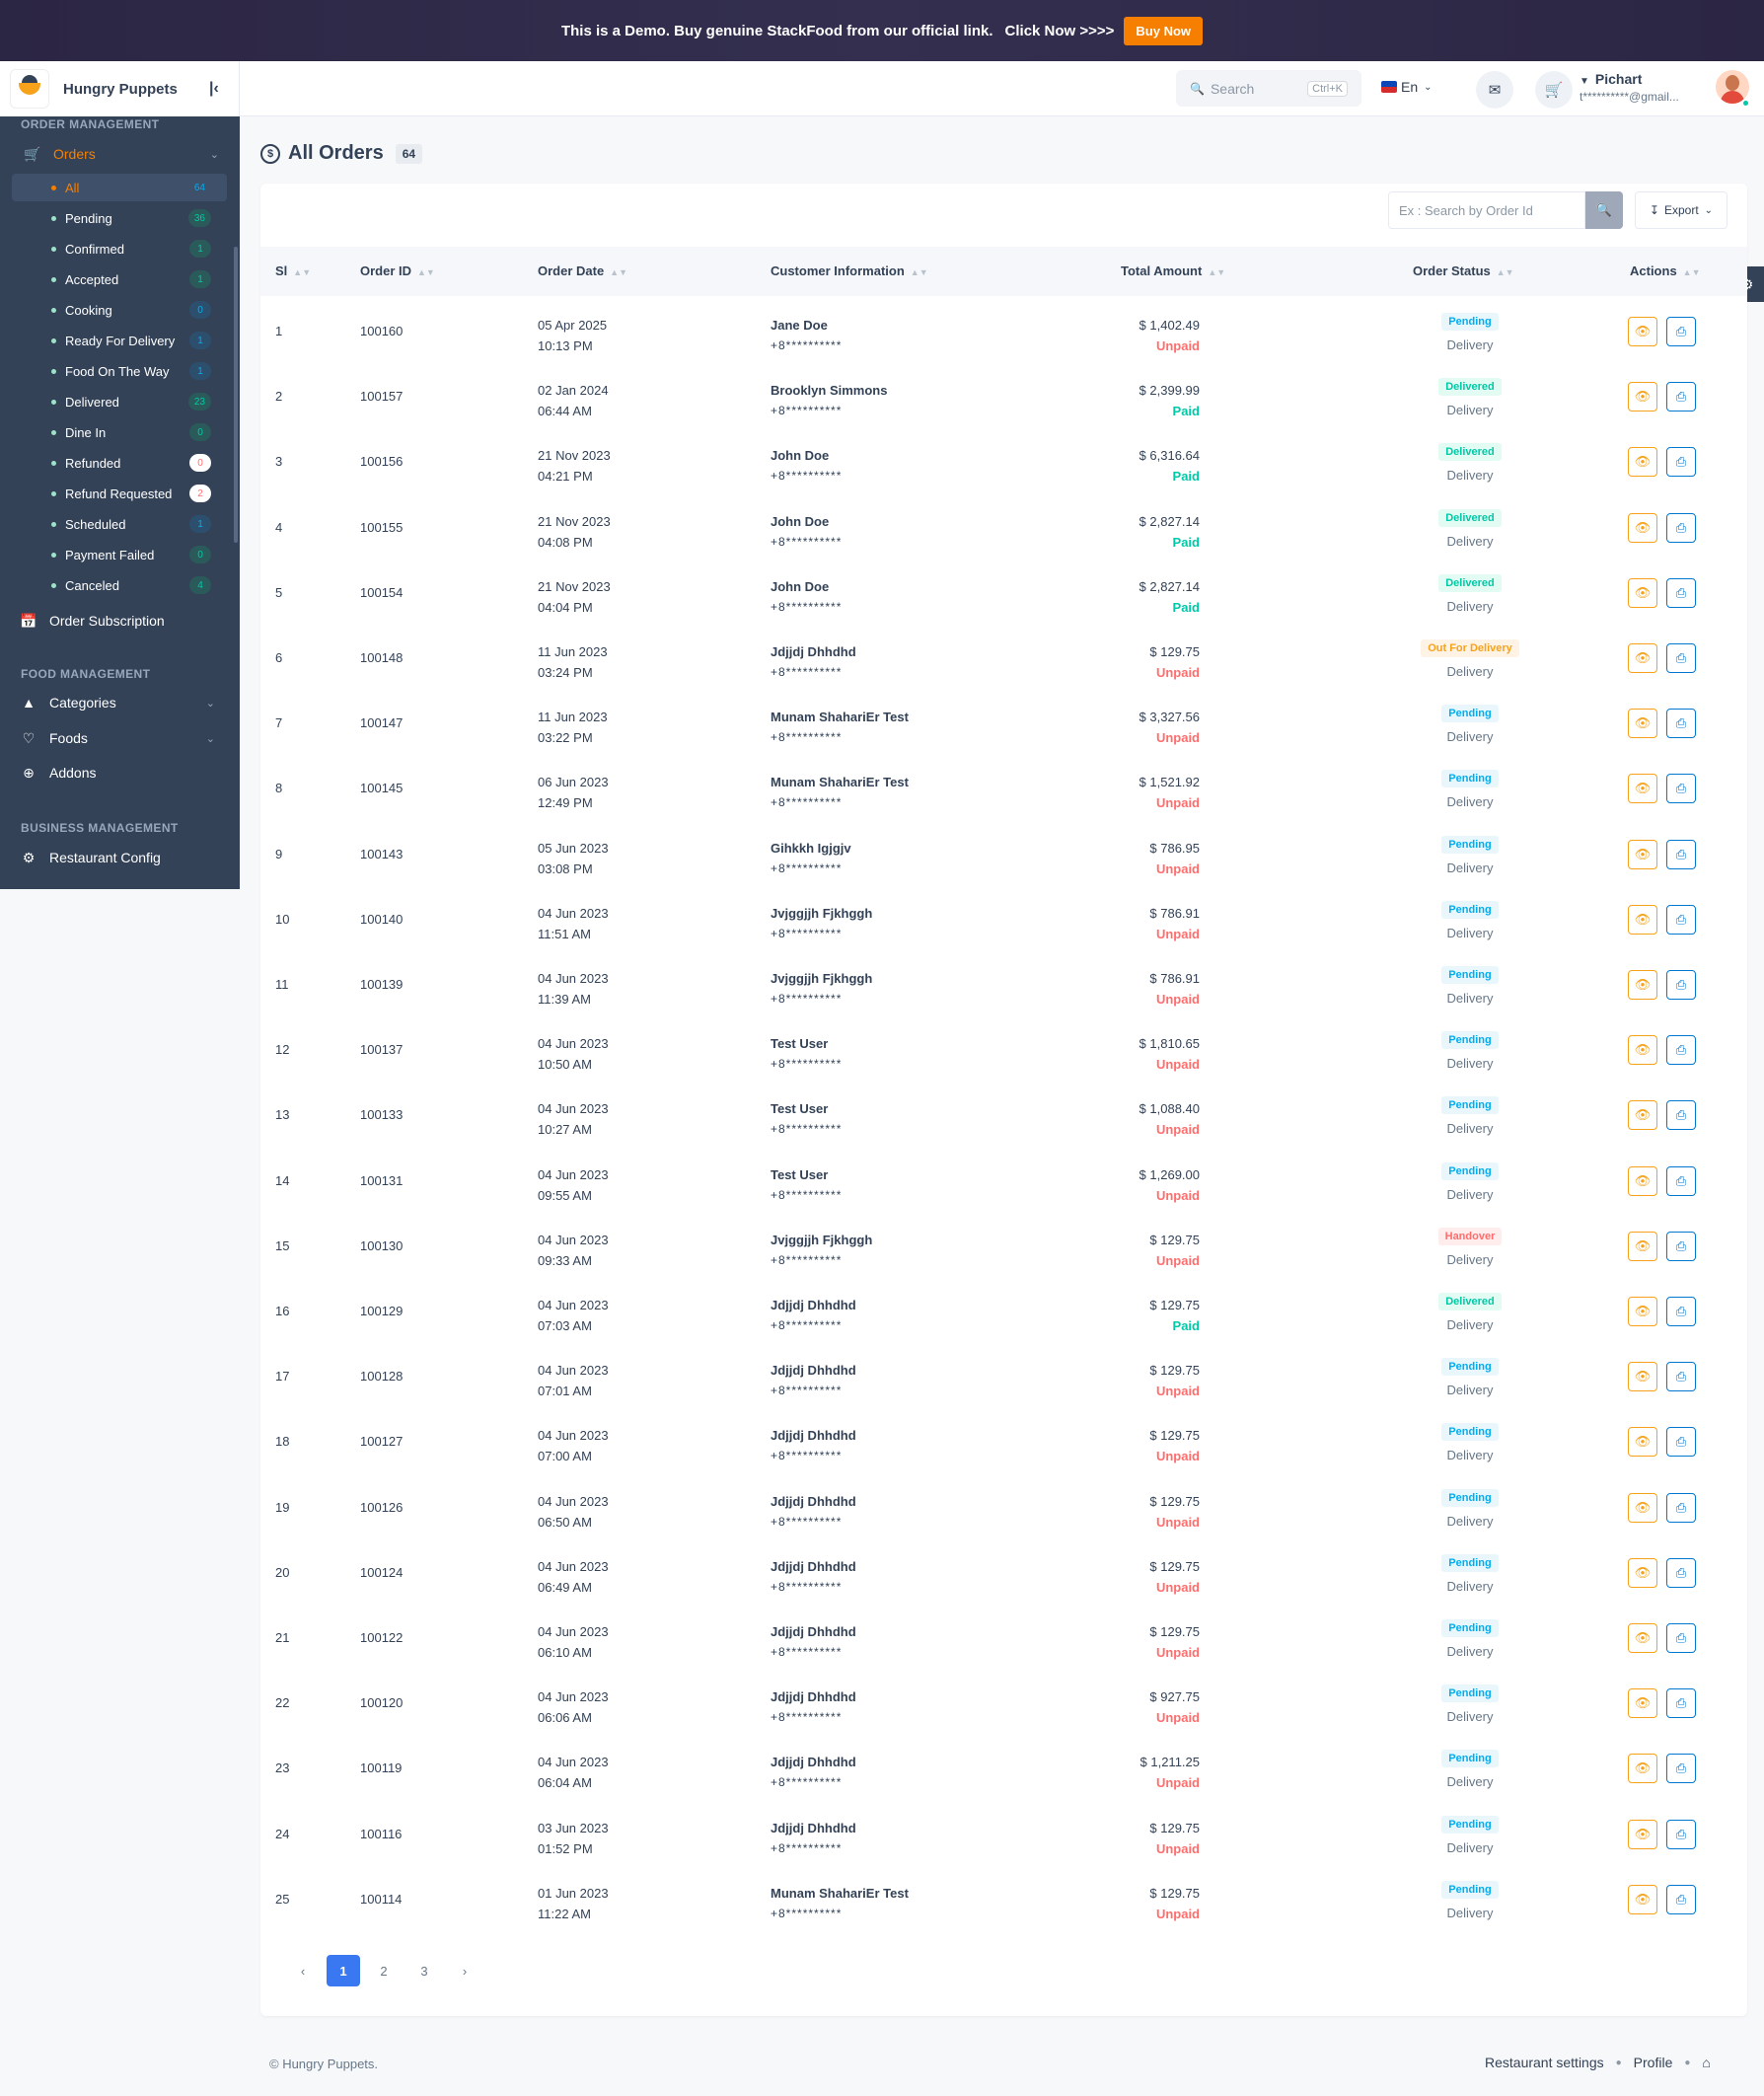 The width and height of the screenshot is (1764, 2096). What do you see at coordinates (382, 1572) in the screenshot?
I see `row-order-id: 100124` at bounding box center [382, 1572].